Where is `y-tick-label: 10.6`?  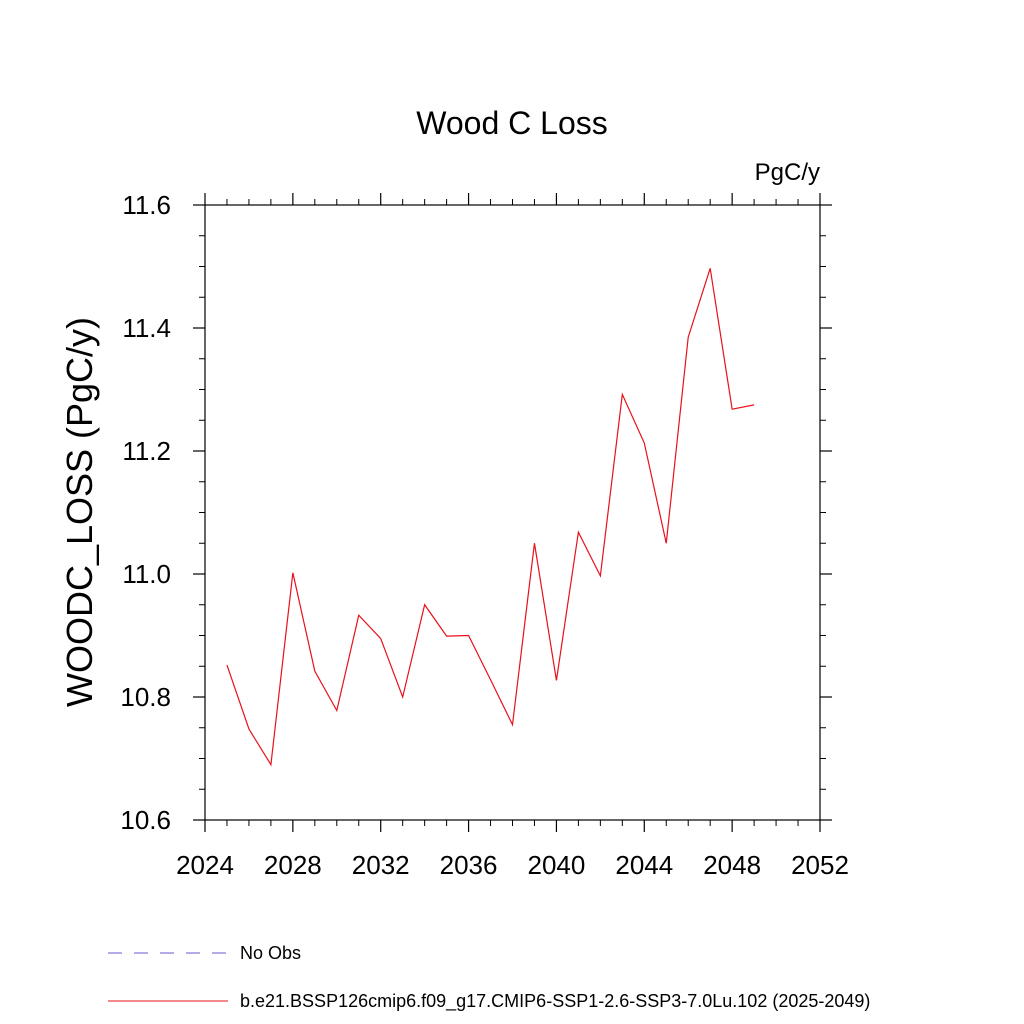
y-tick-label: 10.6 is located at coordinates (145, 820).